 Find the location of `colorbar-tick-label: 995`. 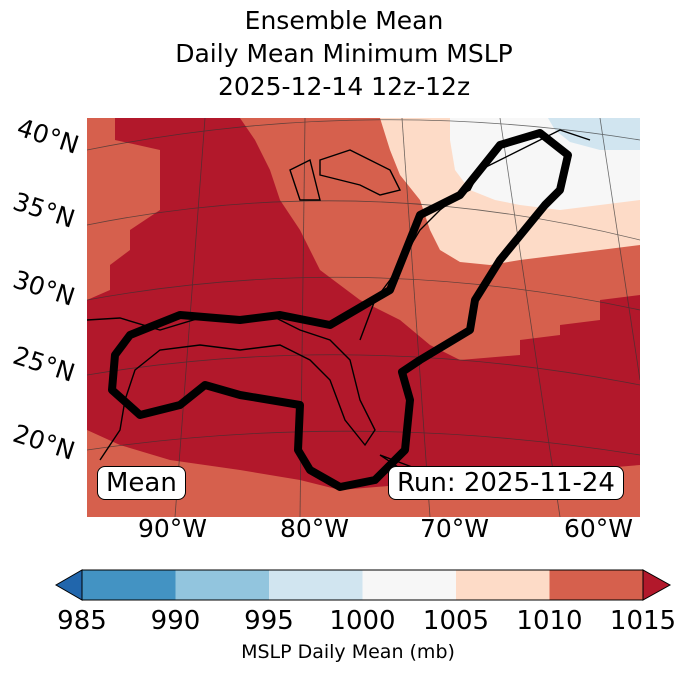

colorbar-tick-label: 995 is located at coordinates (269, 621).